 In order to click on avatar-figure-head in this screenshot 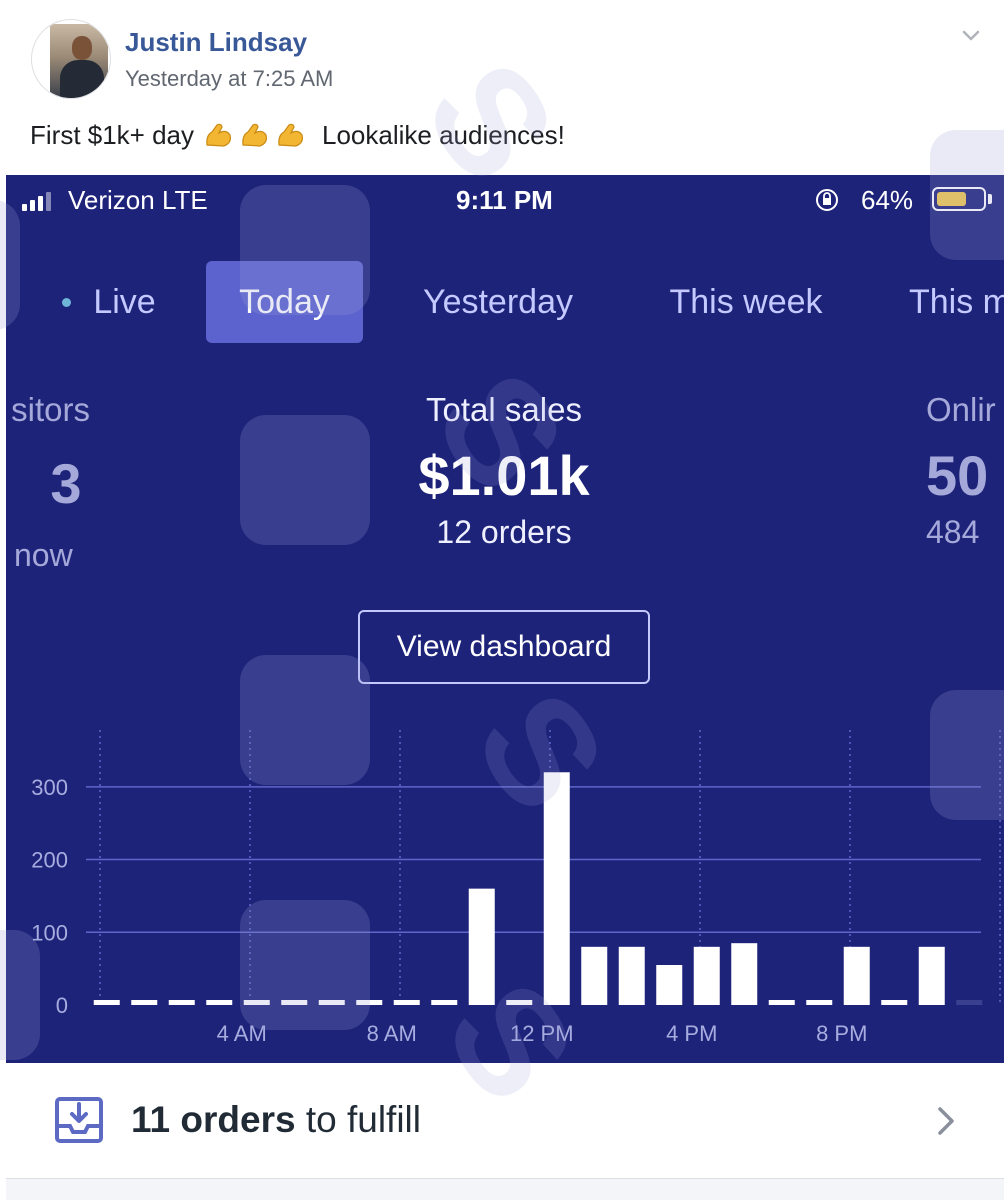, I will do `click(82, 48)`.